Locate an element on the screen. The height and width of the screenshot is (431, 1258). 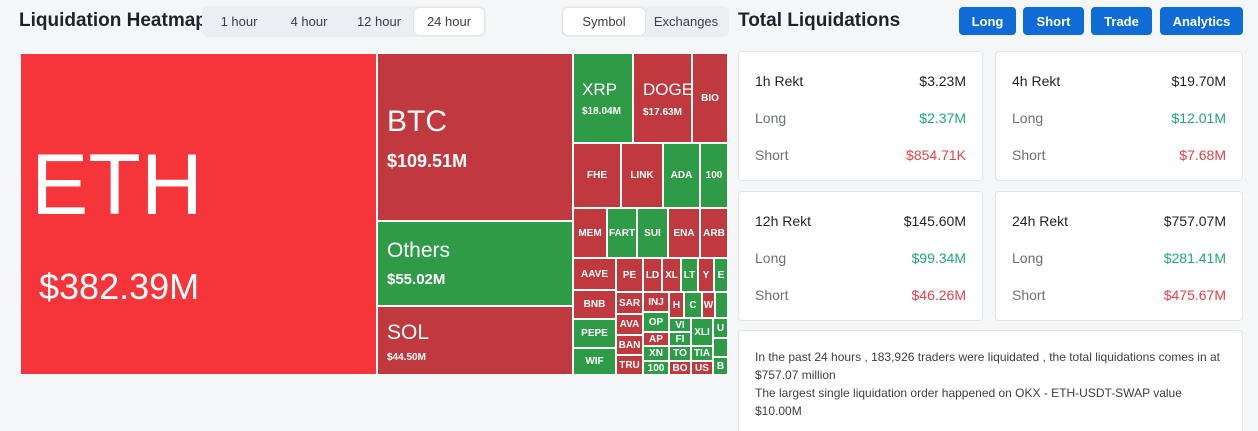
rekt-card-4h: 4h Rekt $19.70M Long $12.01M Short $7.68M is located at coordinates (1119, 116).